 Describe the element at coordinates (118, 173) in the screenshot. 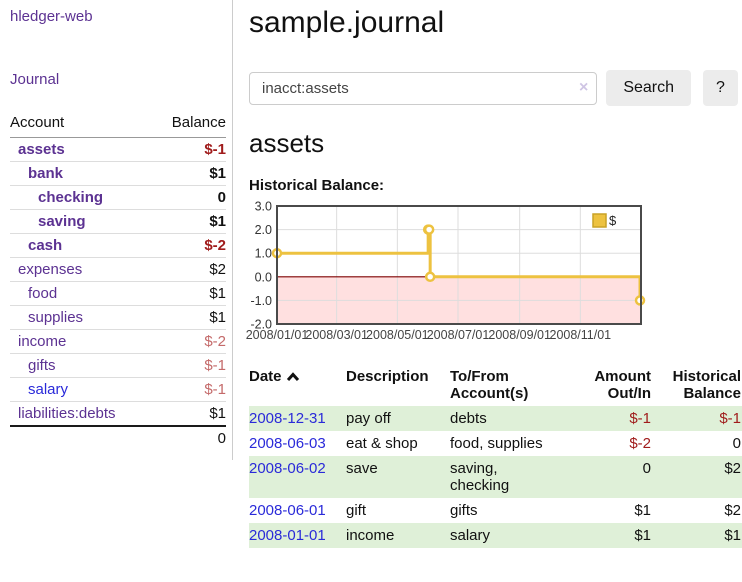

I see `account-row: bank $1` at that location.